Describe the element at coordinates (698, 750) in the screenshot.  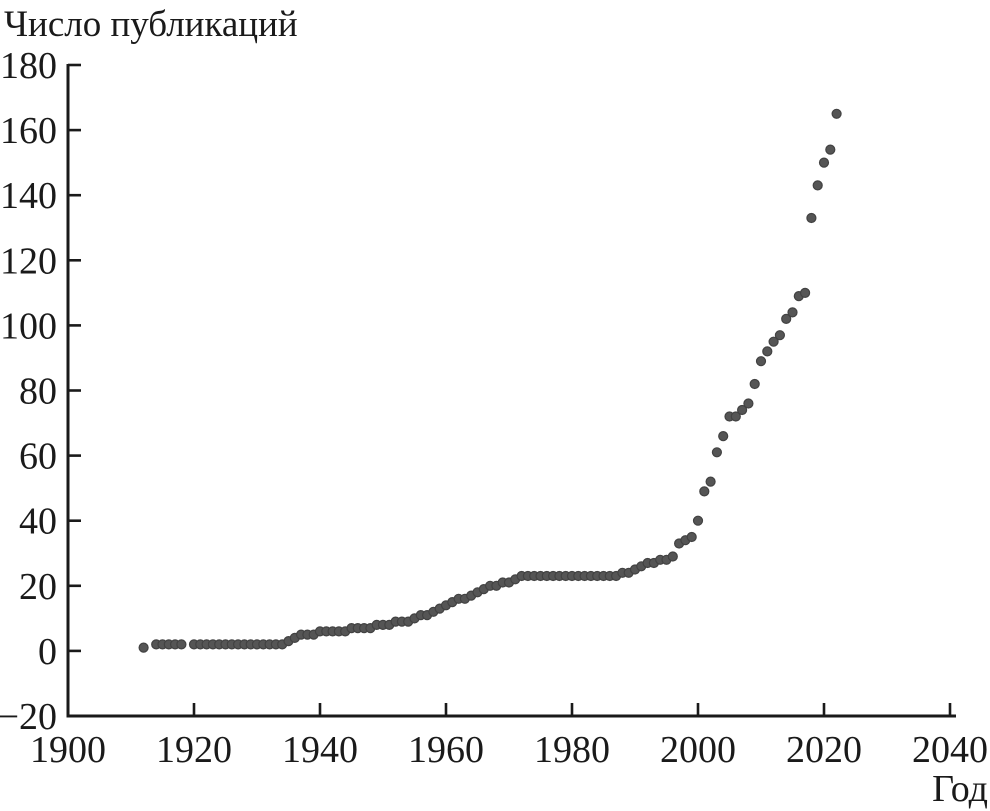
I see `x-tick-label: 2000` at that location.